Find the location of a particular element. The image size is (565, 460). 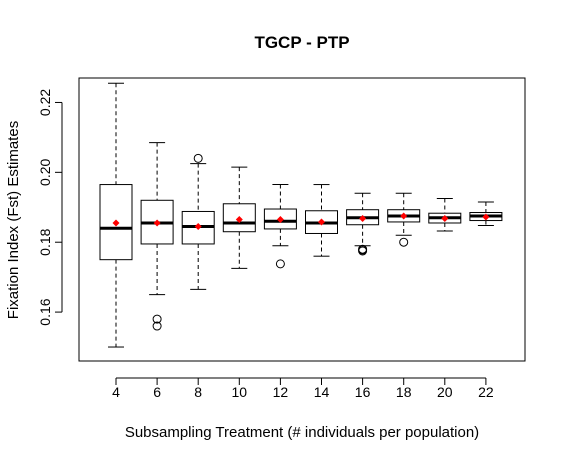

y-tick-label: 0.16 is located at coordinates (45, 311).